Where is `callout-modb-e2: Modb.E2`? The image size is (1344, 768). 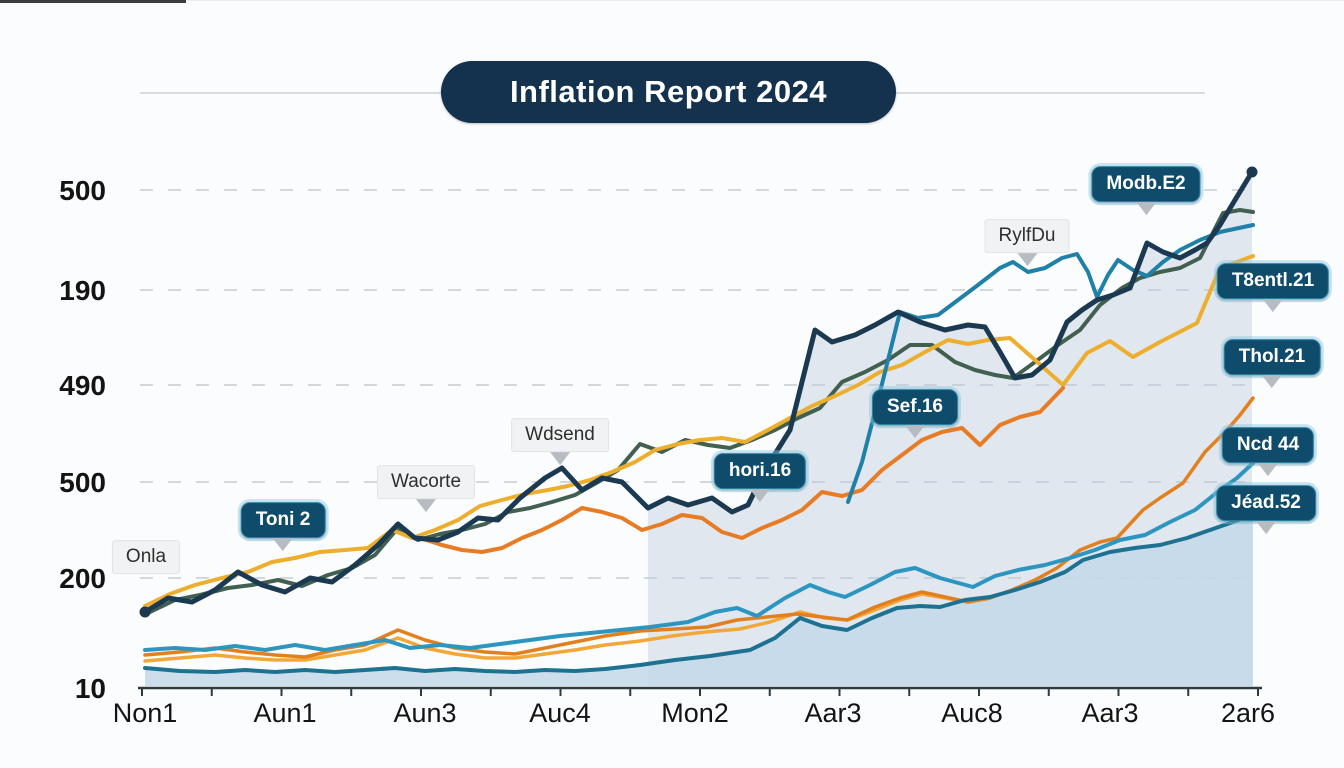
callout-modb-e2: Modb.E2 is located at coordinates (1146, 190).